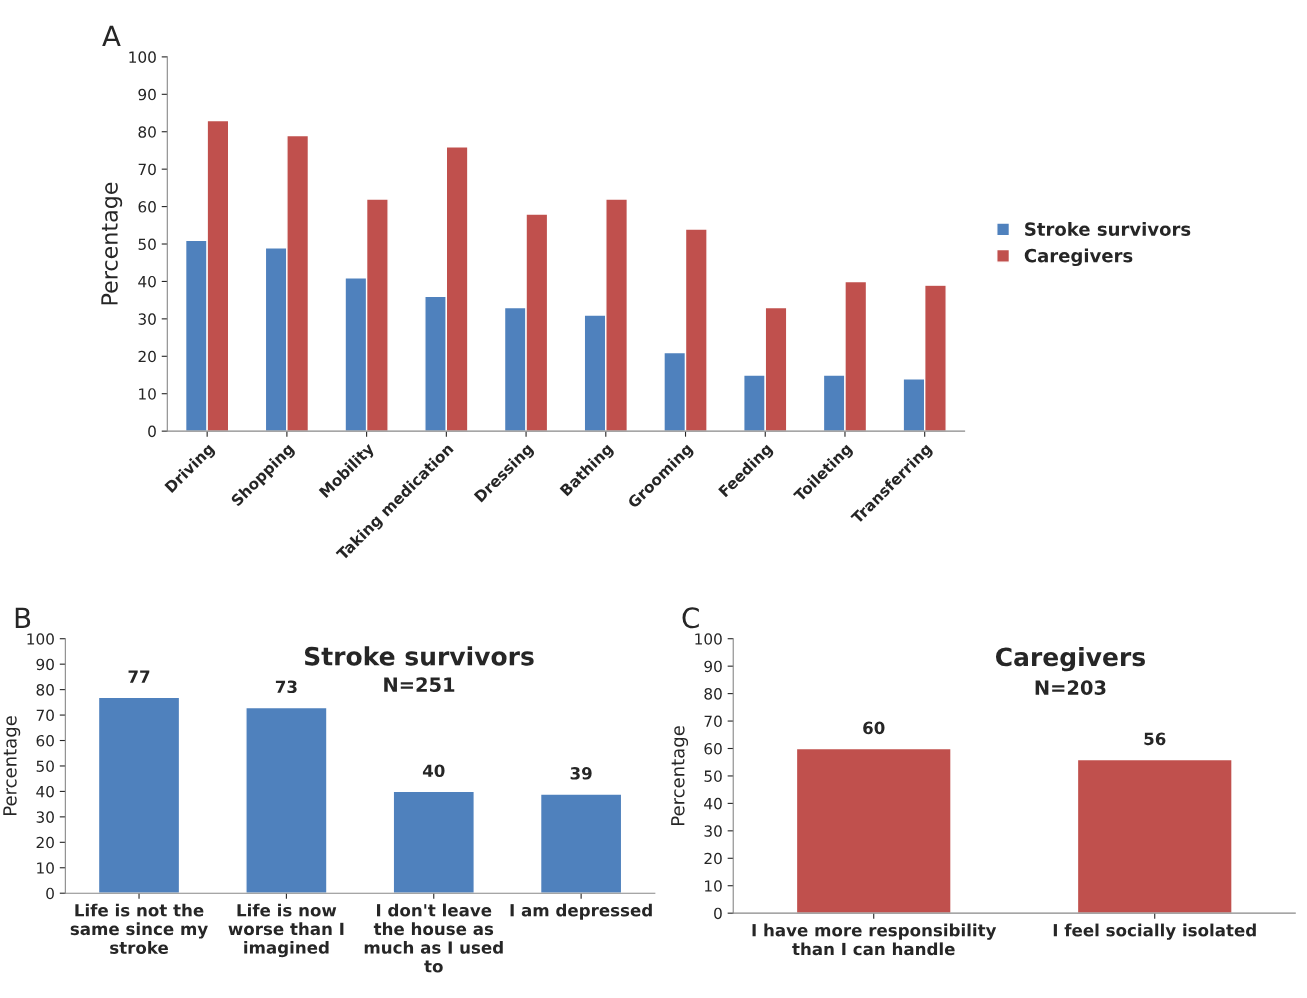  What do you see at coordinates (23, 617) in the screenshot?
I see `text: B` at bounding box center [23, 617].